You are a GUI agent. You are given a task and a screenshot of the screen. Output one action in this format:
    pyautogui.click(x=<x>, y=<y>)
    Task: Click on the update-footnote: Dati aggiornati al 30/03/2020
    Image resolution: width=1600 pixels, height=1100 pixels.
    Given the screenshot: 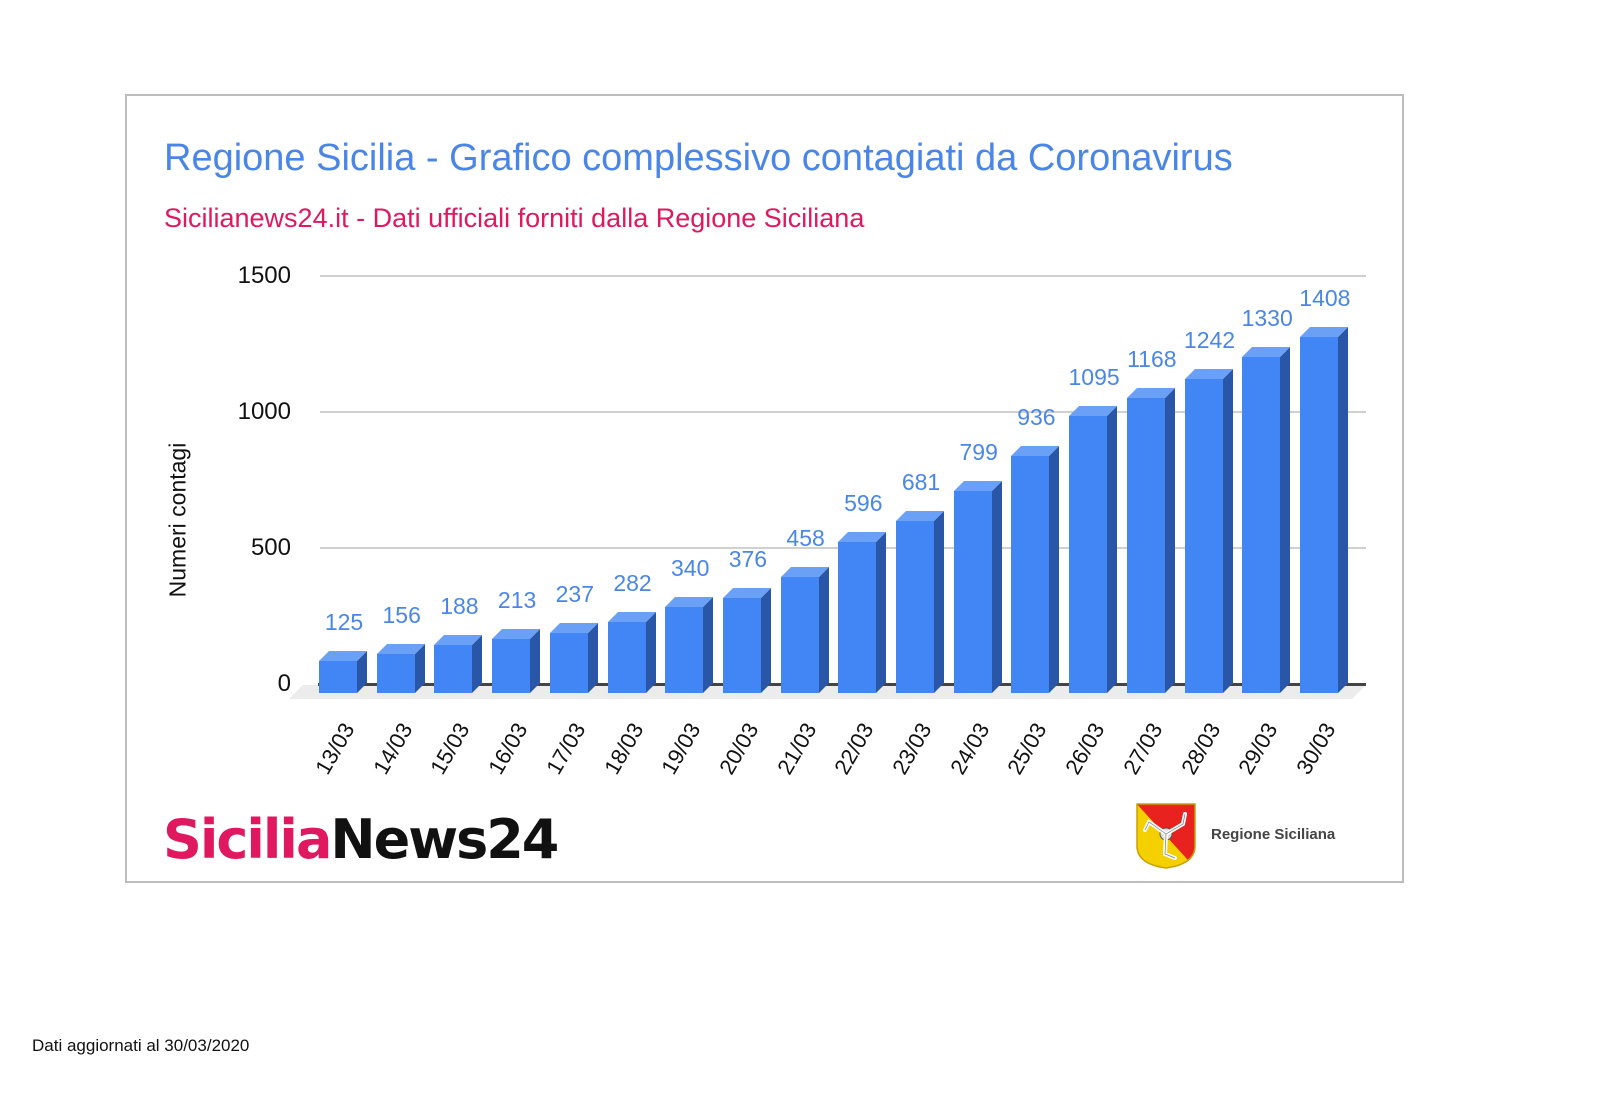 What is the action you would take?
    pyautogui.click(x=141, y=1045)
    